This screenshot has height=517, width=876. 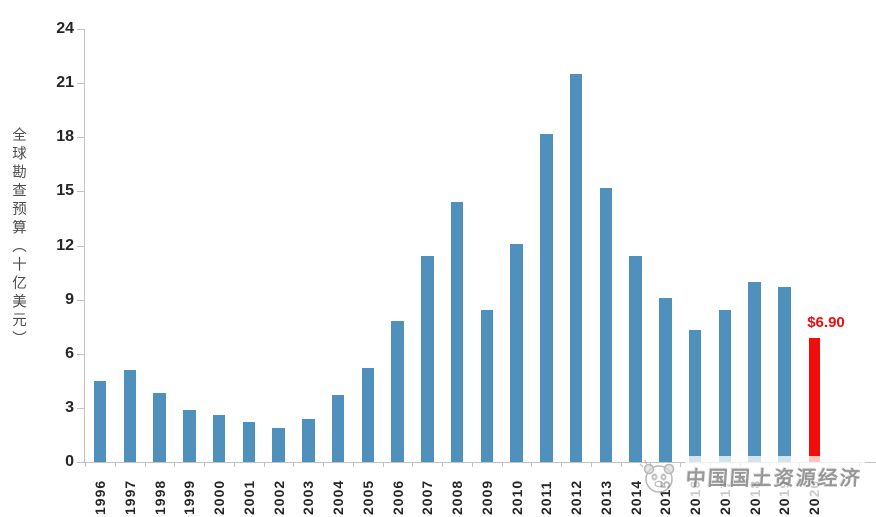 What do you see at coordinates (724, 386) in the screenshot?
I see `bar-2017` at bounding box center [724, 386].